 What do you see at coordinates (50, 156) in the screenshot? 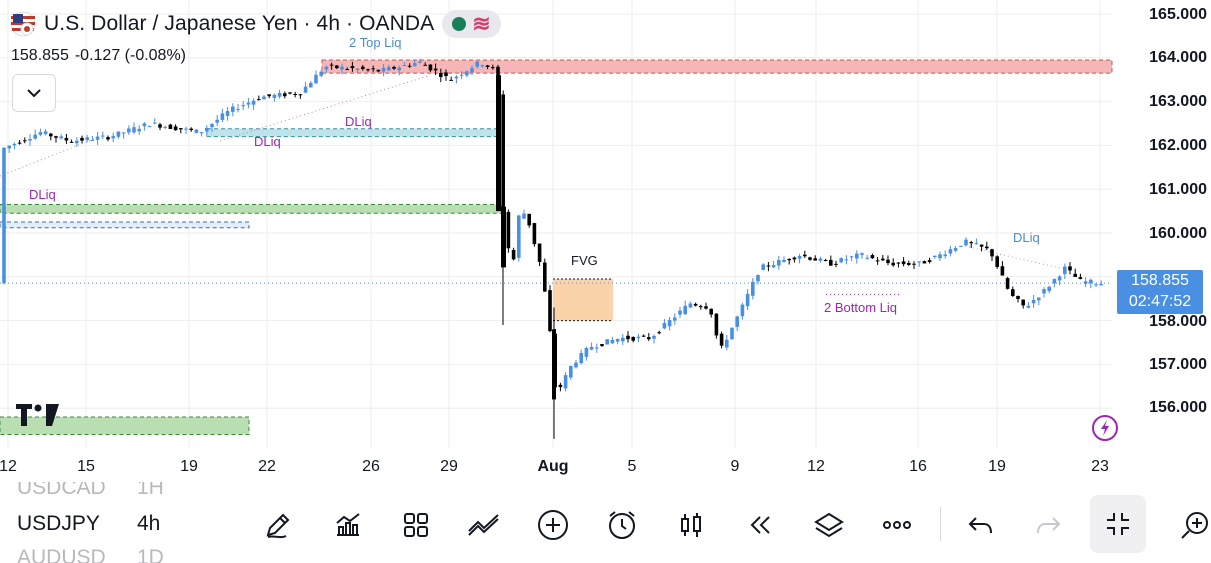
I see `trend-line` at bounding box center [50, 156].